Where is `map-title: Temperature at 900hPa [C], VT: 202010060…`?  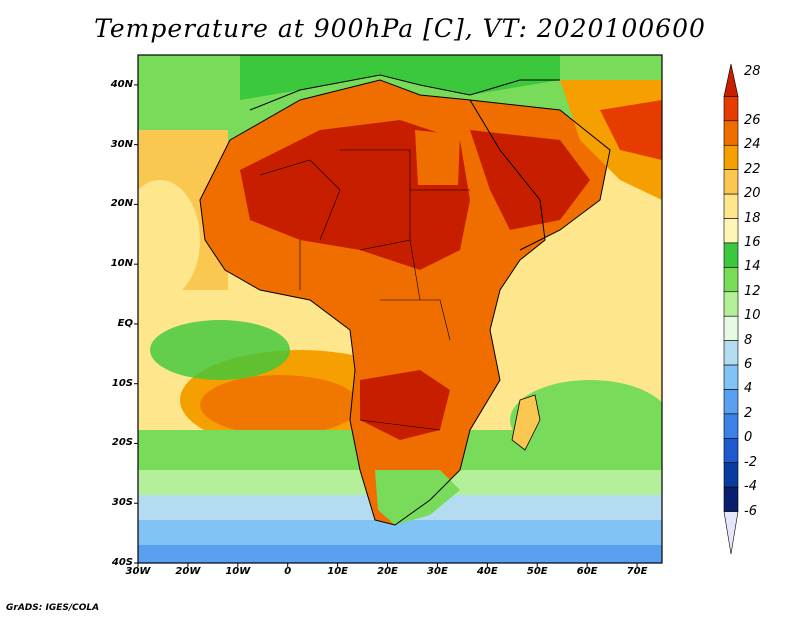 map-title: Temperature at 900hPa [C], VT: 202010060… is located at coordinates (400, 28).